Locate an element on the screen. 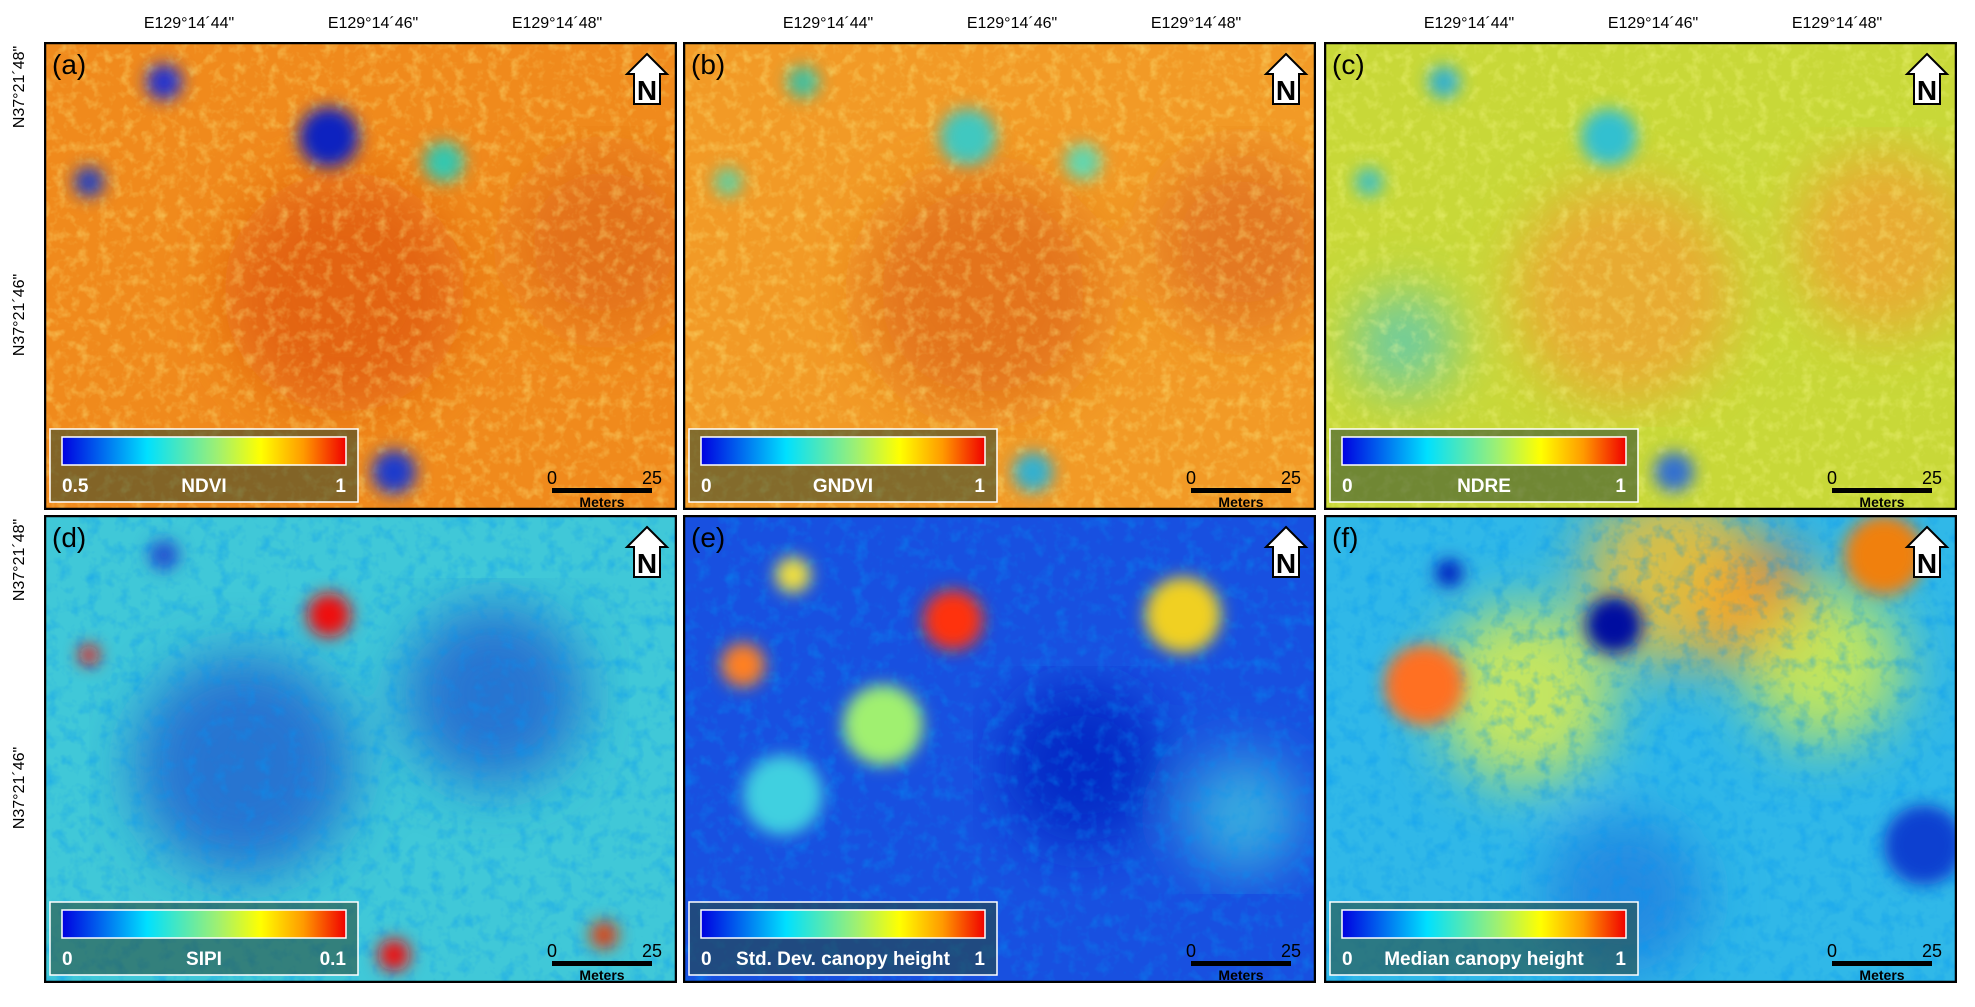 The height and width of the screenshot is (1007, 1975). map-panel: (e) N 0 Std. Dev. canopy height 1 0 25 Meters is located at coordinates (999, 749).